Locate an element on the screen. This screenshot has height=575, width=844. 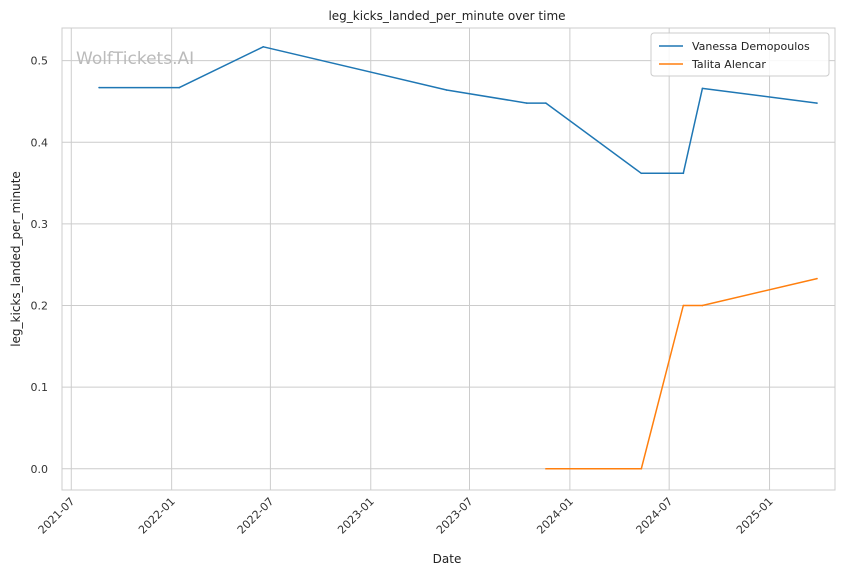
x-tick-label: 2024-01 is located at coordinates (555, 516).